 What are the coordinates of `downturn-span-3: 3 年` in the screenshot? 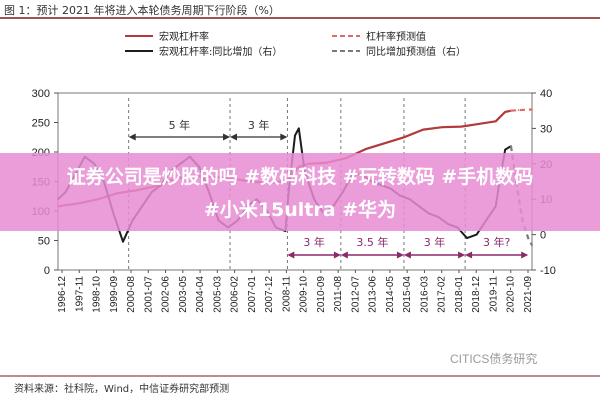 It's located at (434, 247).